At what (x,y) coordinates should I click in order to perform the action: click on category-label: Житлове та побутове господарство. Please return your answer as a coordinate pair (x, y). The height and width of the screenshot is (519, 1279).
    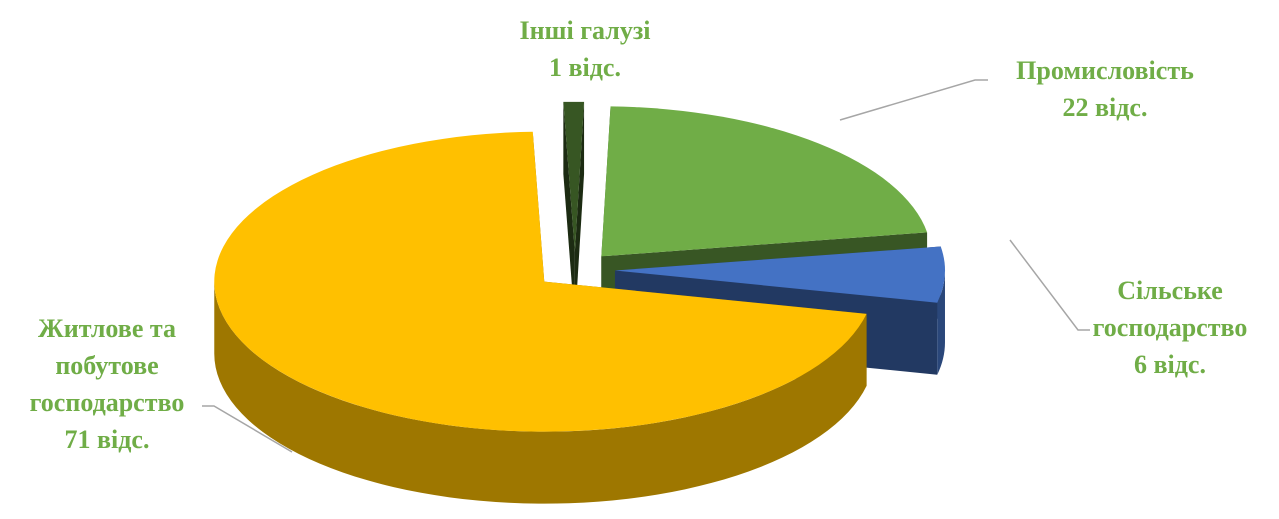
    Looking at the image, I should click on (107, 365).